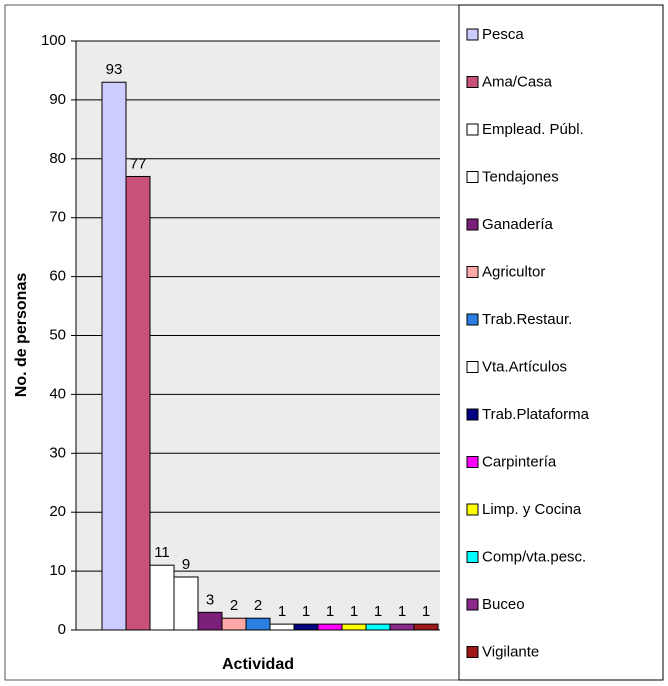 The image size is (668, 686). What do you see at coordinates (57, 511) in the screenshot?
I see `y-tick-label: 20` at bounding box center [57, 511].